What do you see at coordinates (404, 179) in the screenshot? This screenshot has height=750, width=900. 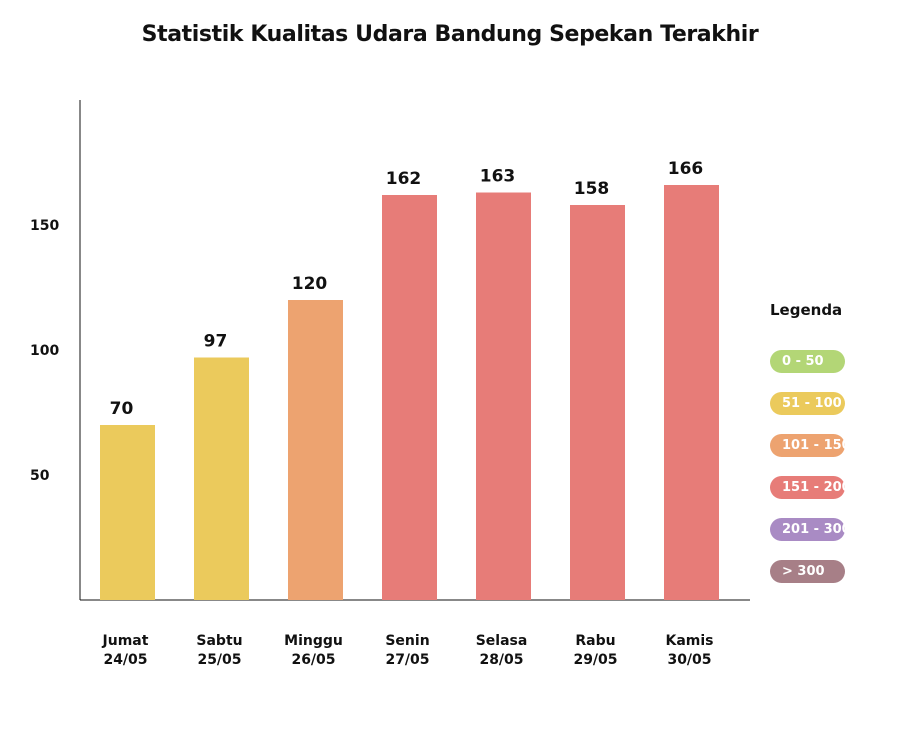 I see `bar-value-label: 162` at bounding box center [404, 179].